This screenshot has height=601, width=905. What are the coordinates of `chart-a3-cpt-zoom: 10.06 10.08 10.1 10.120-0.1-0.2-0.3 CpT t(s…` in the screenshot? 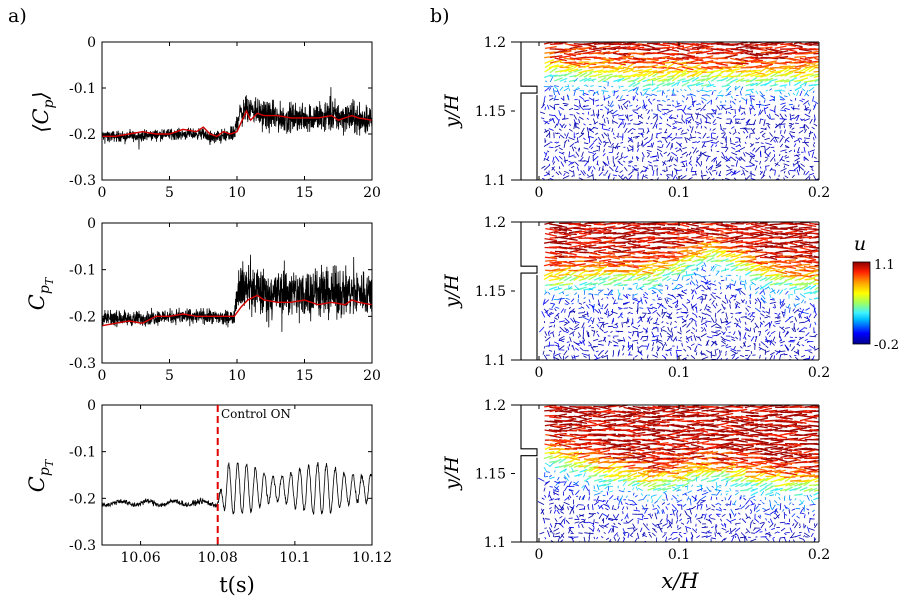 It's located at (208, 497).